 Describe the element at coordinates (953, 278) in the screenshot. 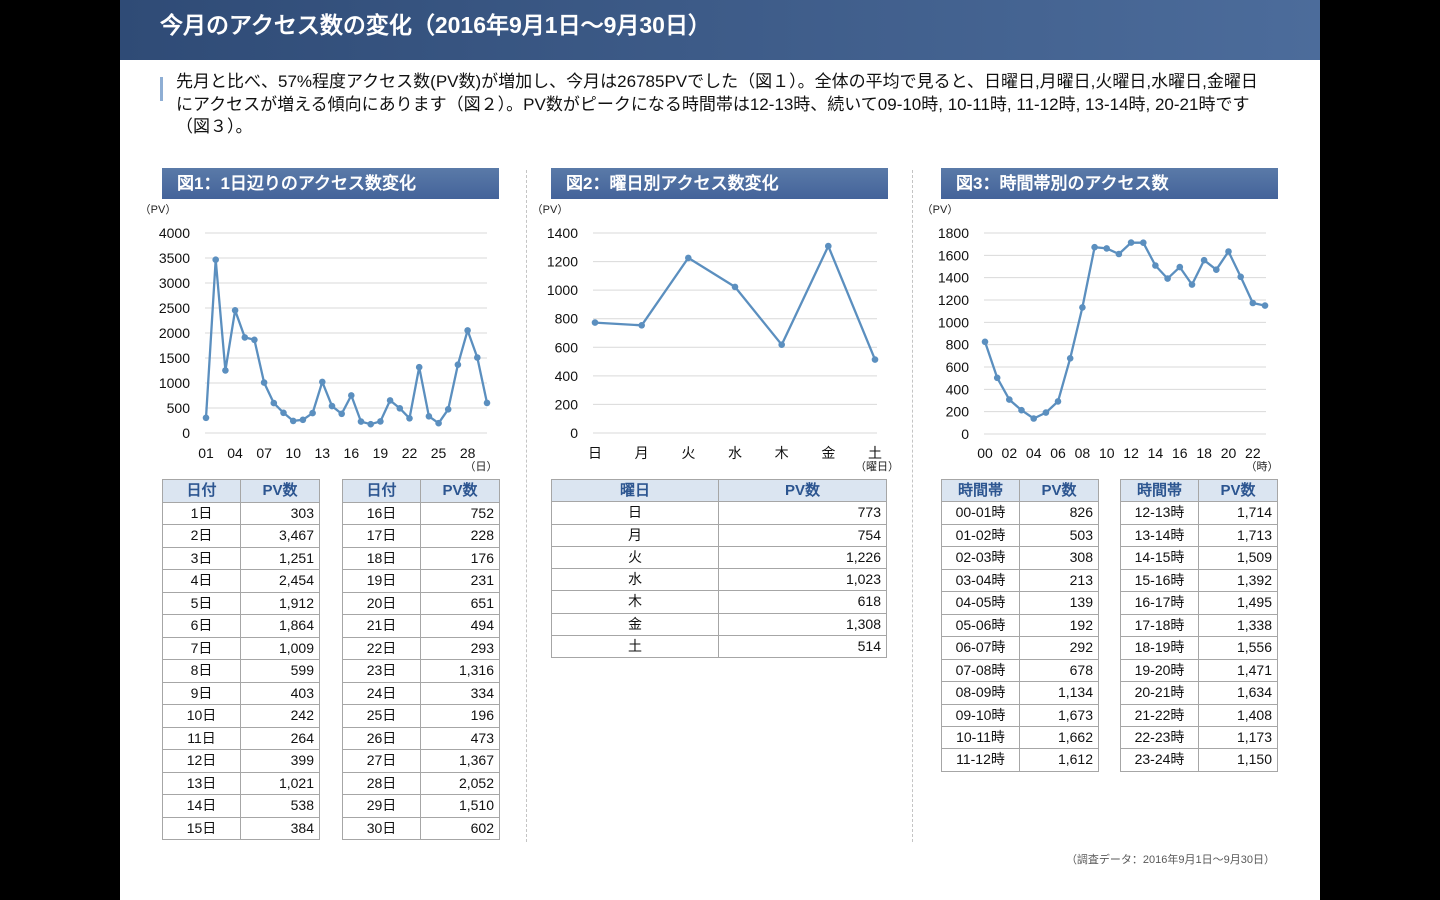

I see `y-tick-label: 1400` at that location.